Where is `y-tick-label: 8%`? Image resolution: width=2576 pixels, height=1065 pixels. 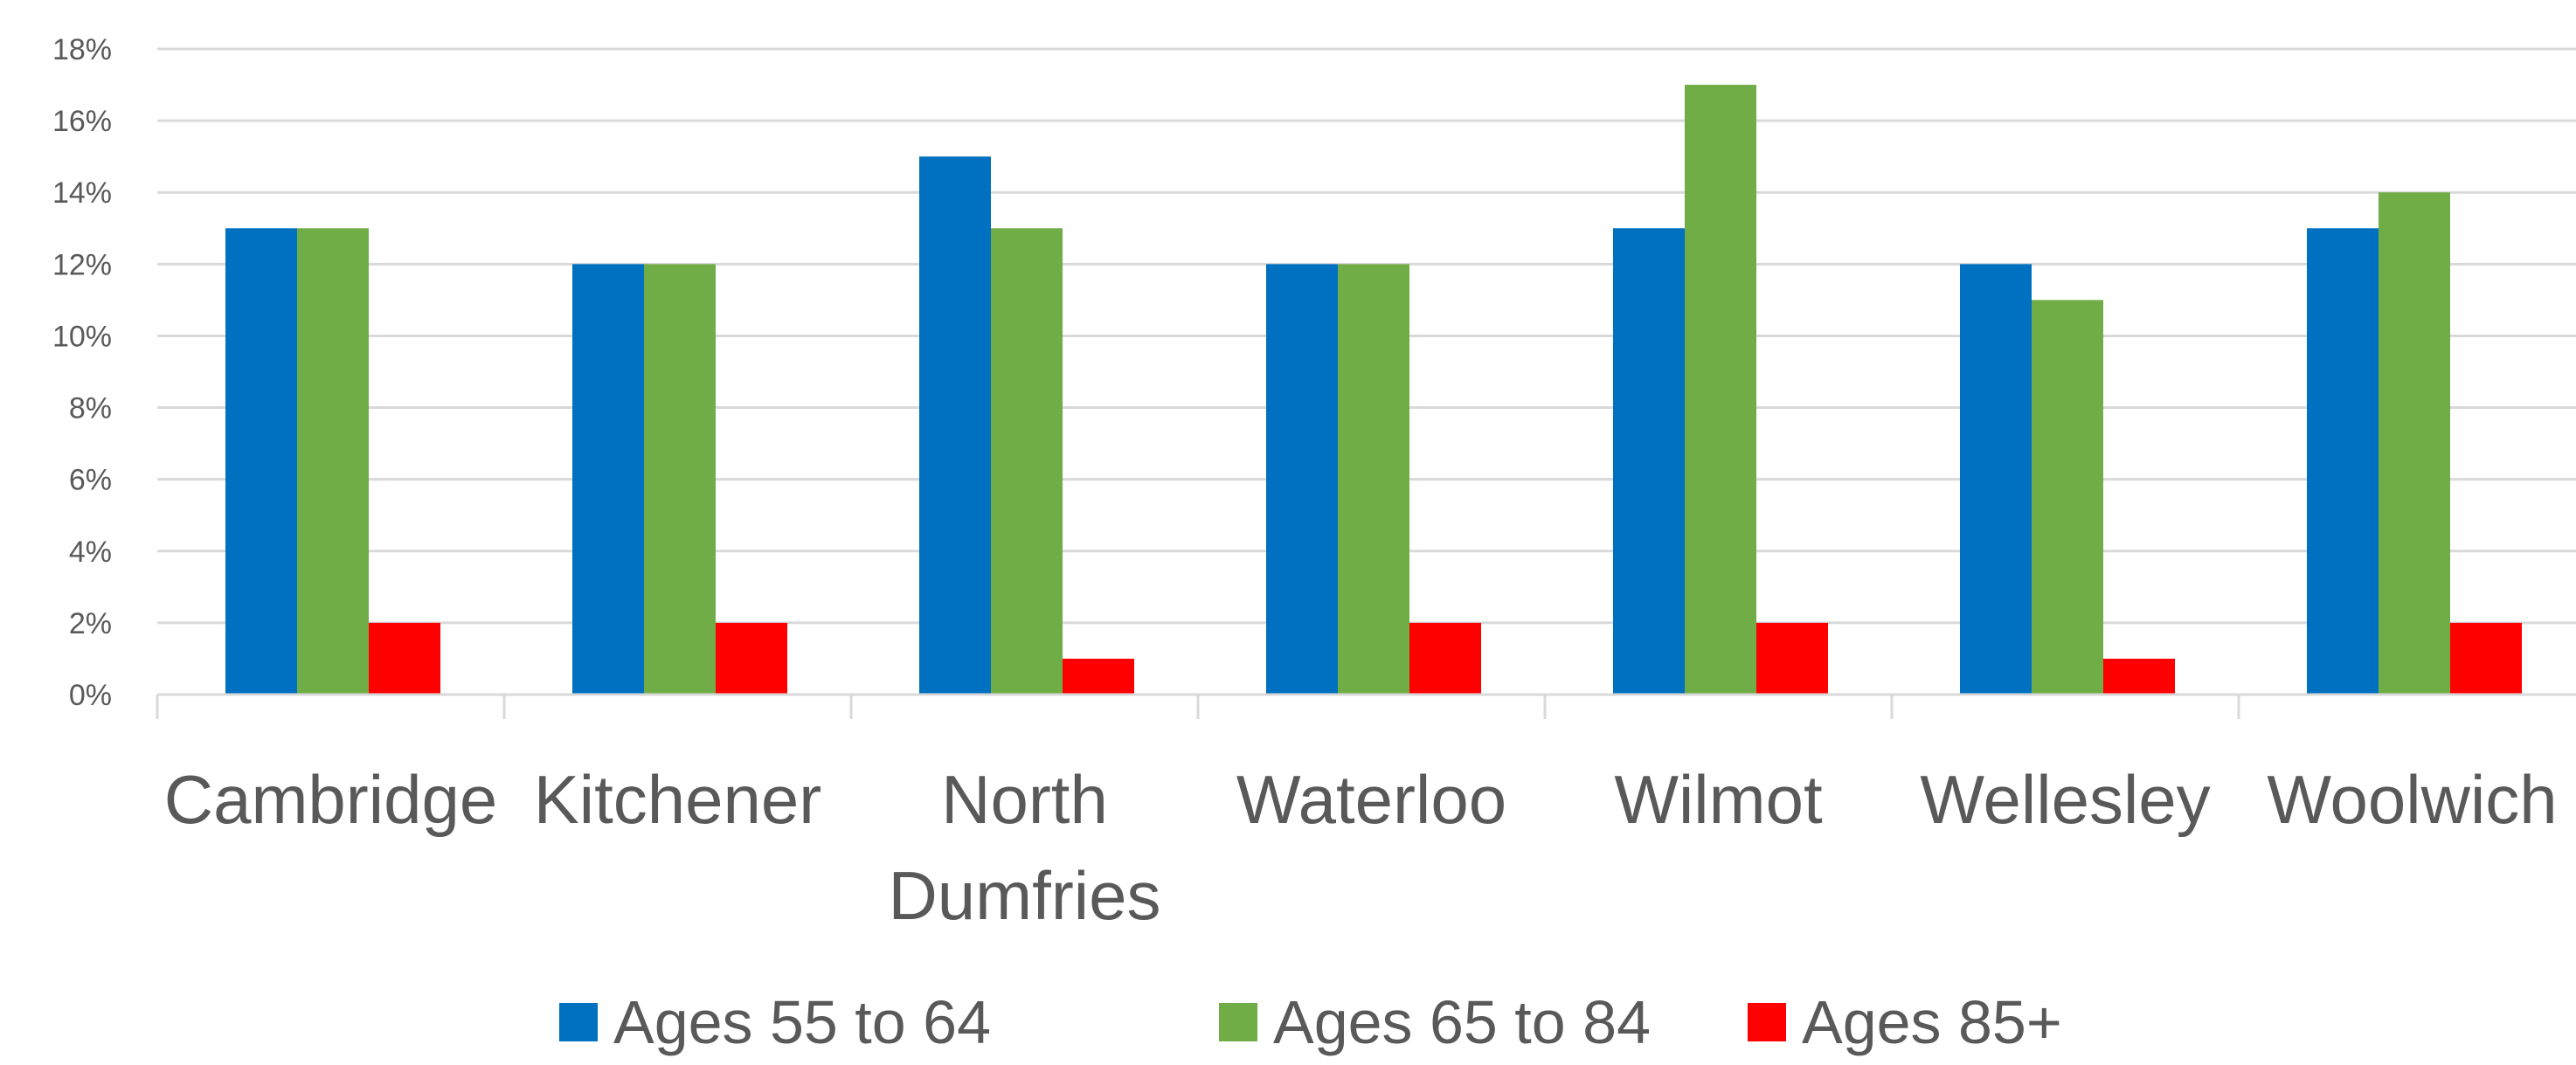
y-tick-label: 8% is located at coordinates (90, 408).